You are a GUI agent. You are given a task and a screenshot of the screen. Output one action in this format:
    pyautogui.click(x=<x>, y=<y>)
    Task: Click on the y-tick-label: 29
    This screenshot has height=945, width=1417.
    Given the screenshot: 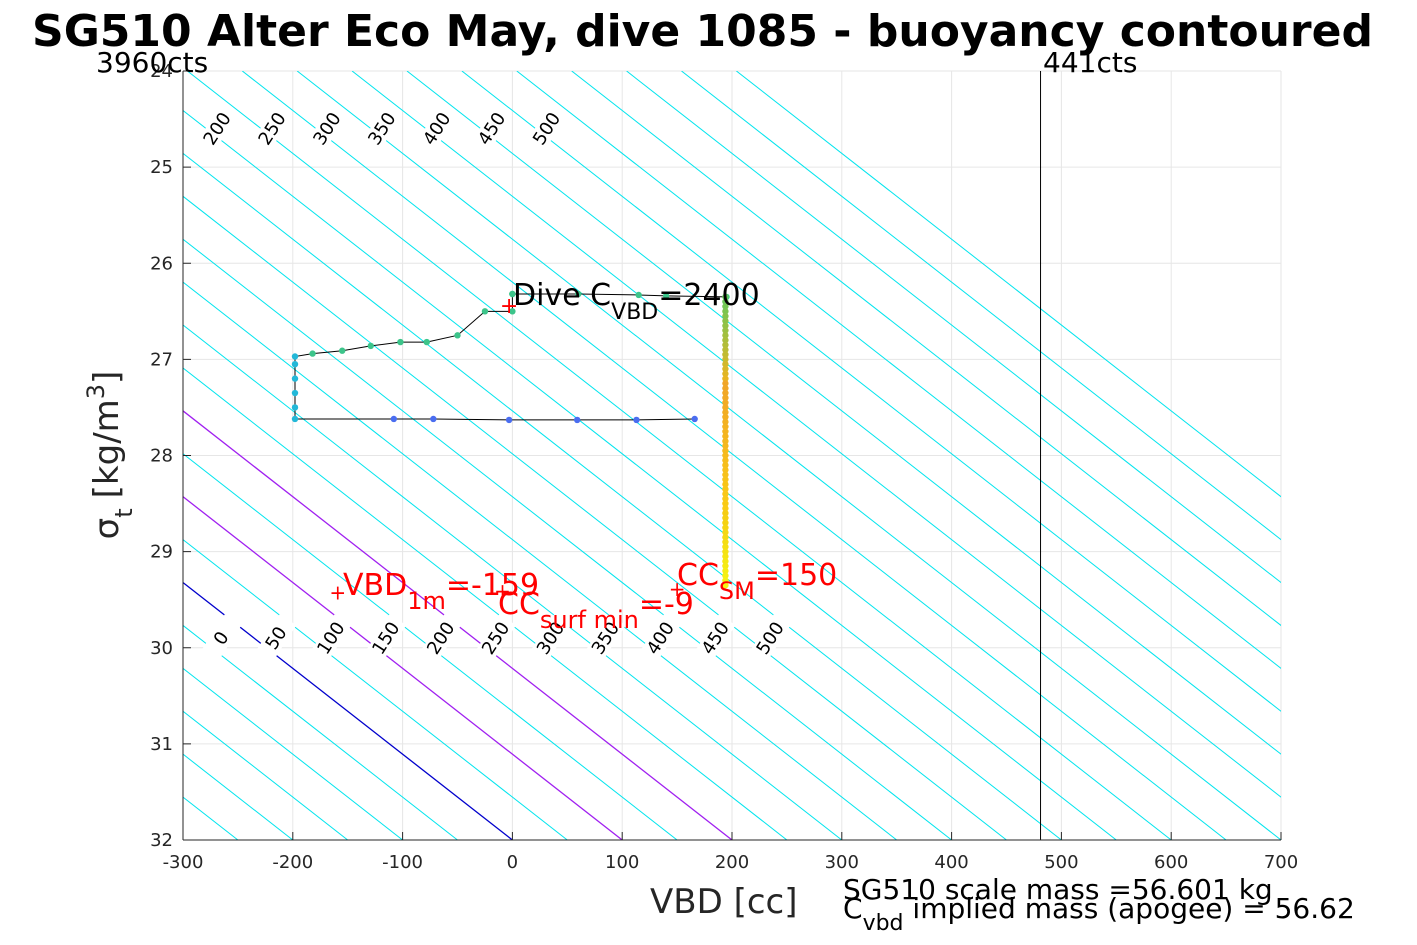 What is the action you would take?
    pyautogui.click(x=161, y=552)
    